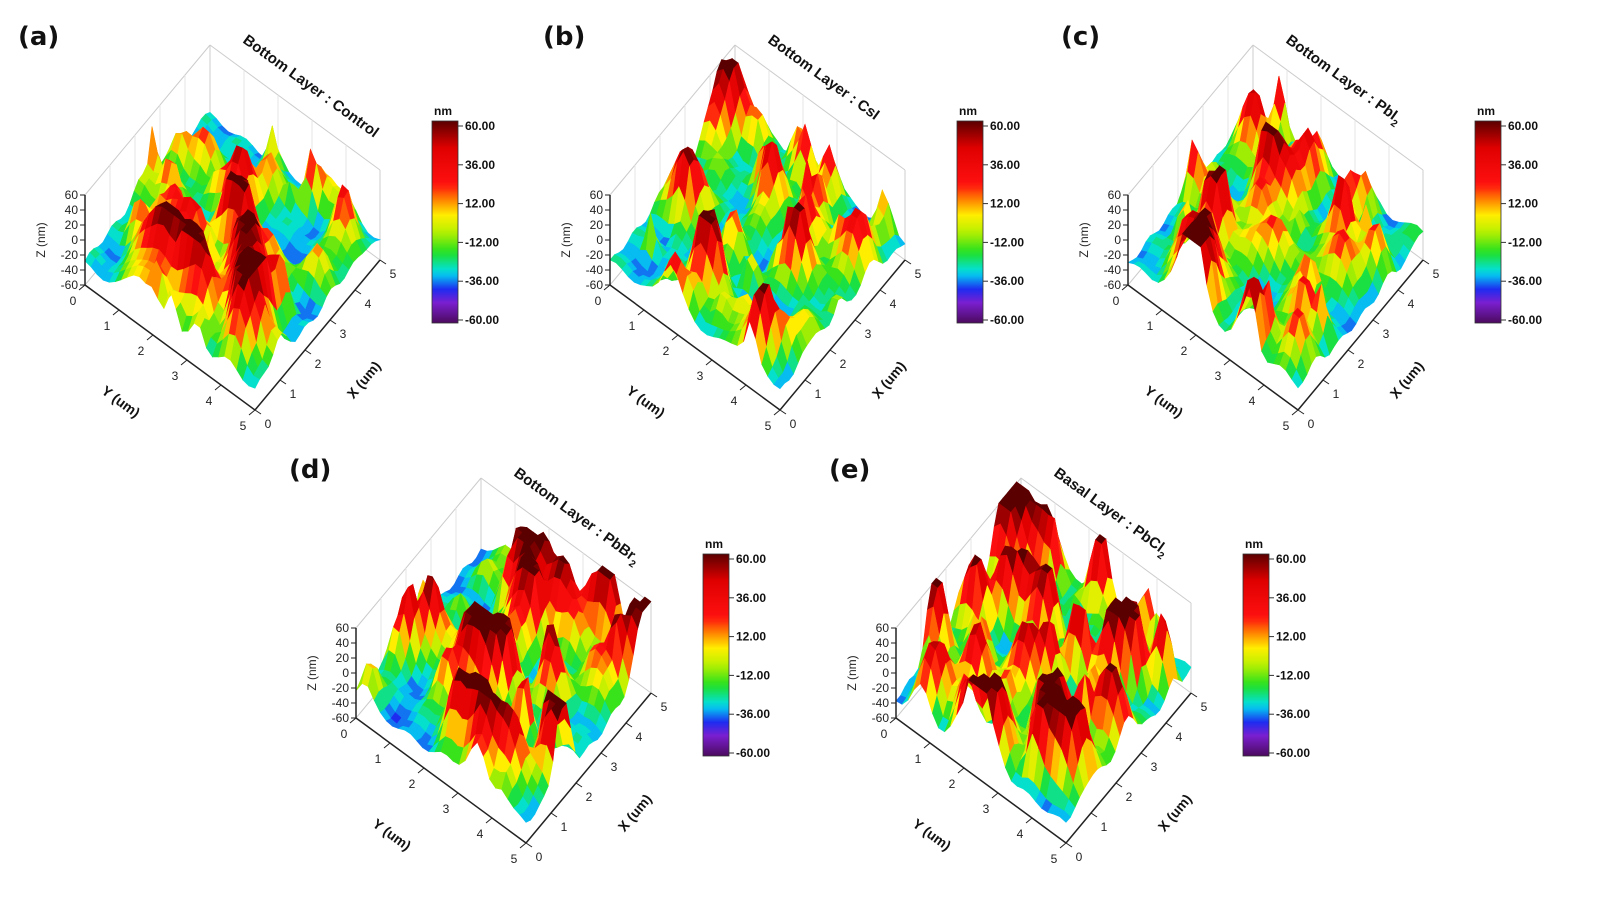 This screenshot has width=1601, height=897. I want to click on colorbar-tick-label: 12.00, so click(1005, 204).